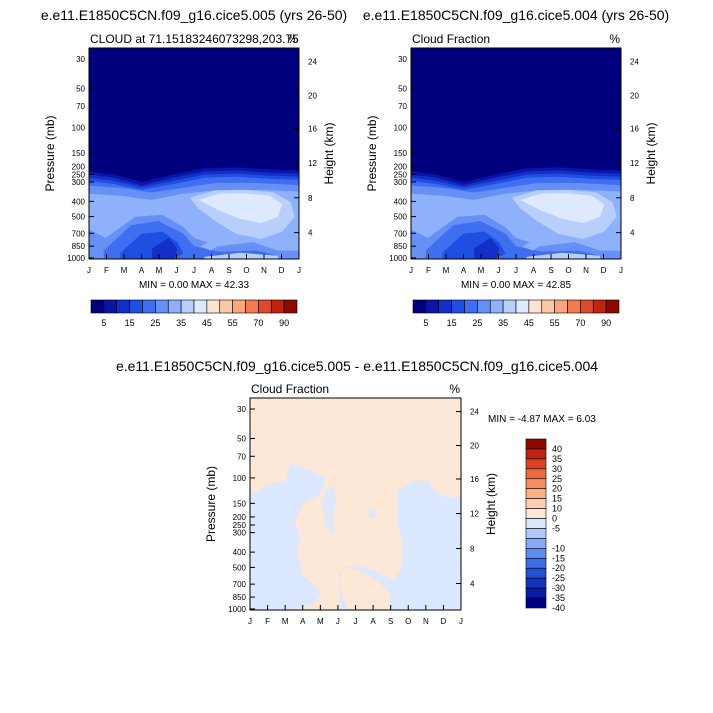 The height and width of the screenshot is (713, 713). Describe the element at coordinates (558, 568) in the screenshot. I see `colorbar-label: -20` at that location.